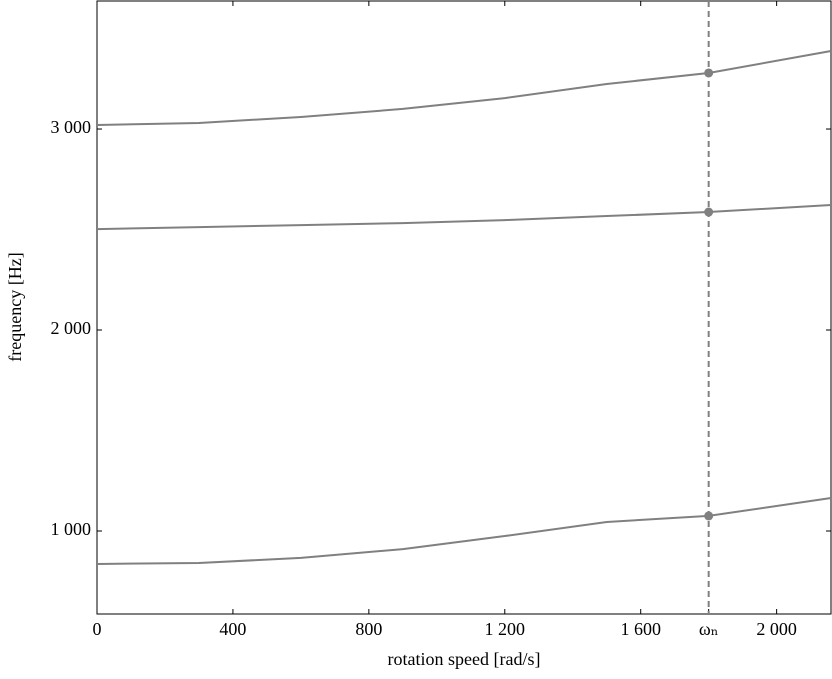  Describe the element at coordinates (71, 127) in the screenshot. I see `y-tick-label: 3 000` at that location.